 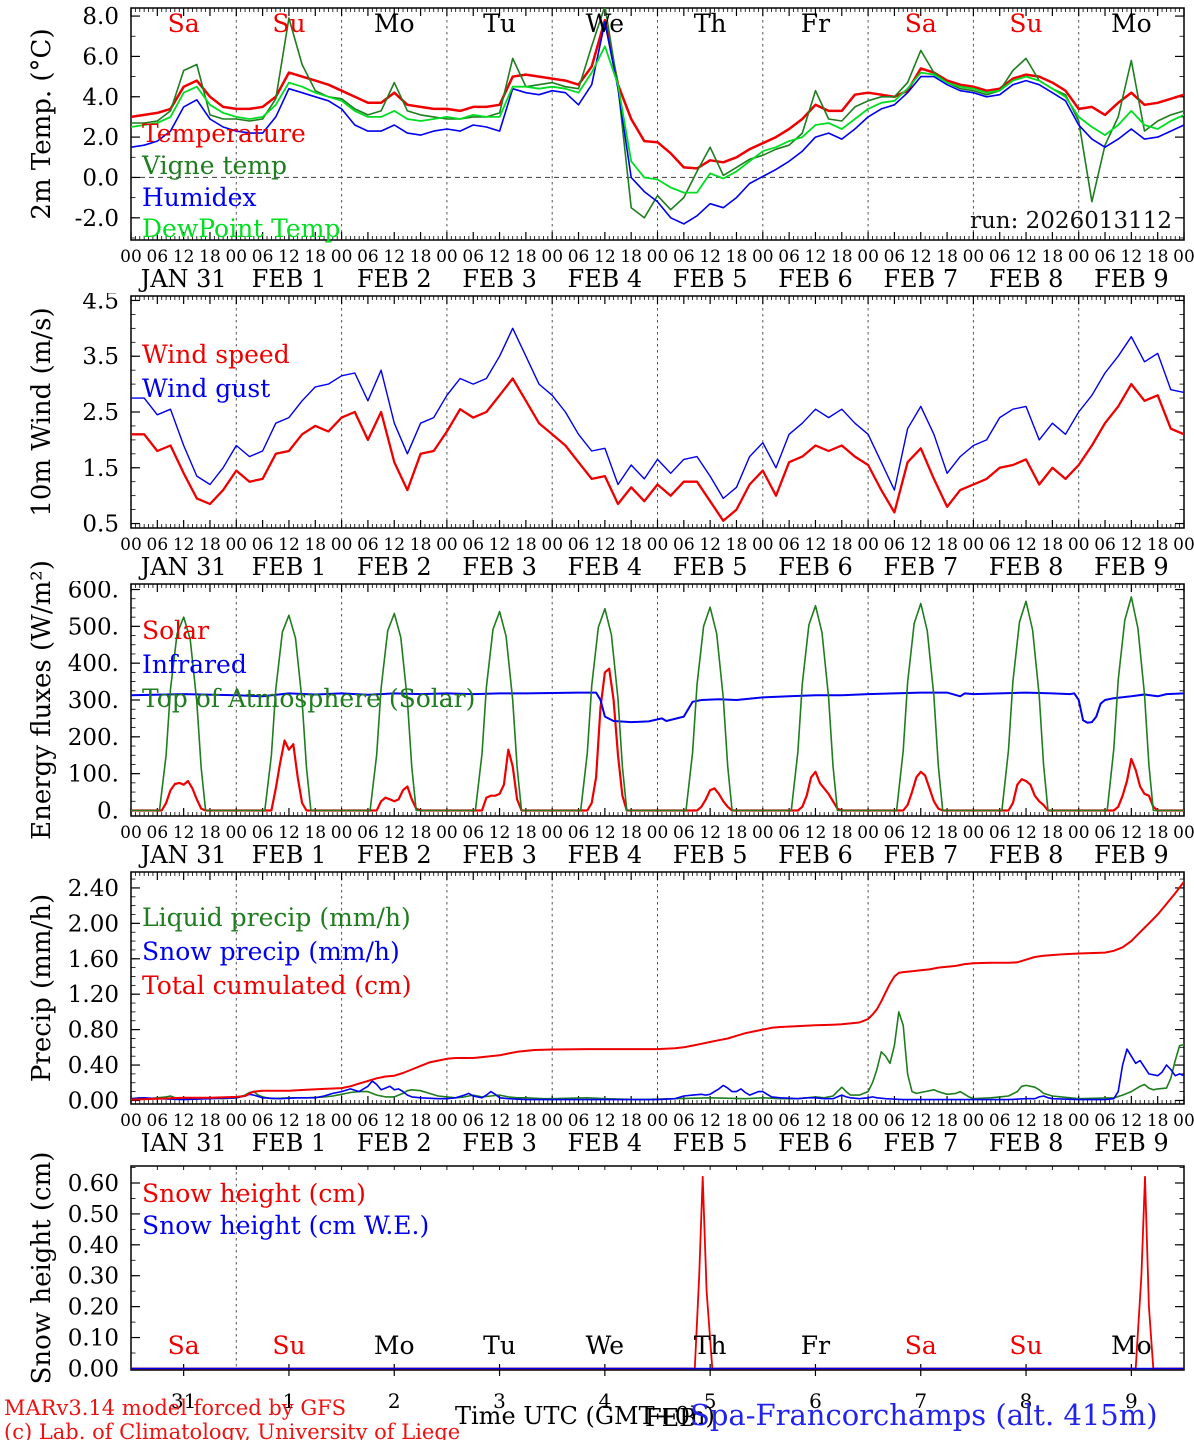 I want to click on svg-text: FEB 4, so click(x=604, y=854).